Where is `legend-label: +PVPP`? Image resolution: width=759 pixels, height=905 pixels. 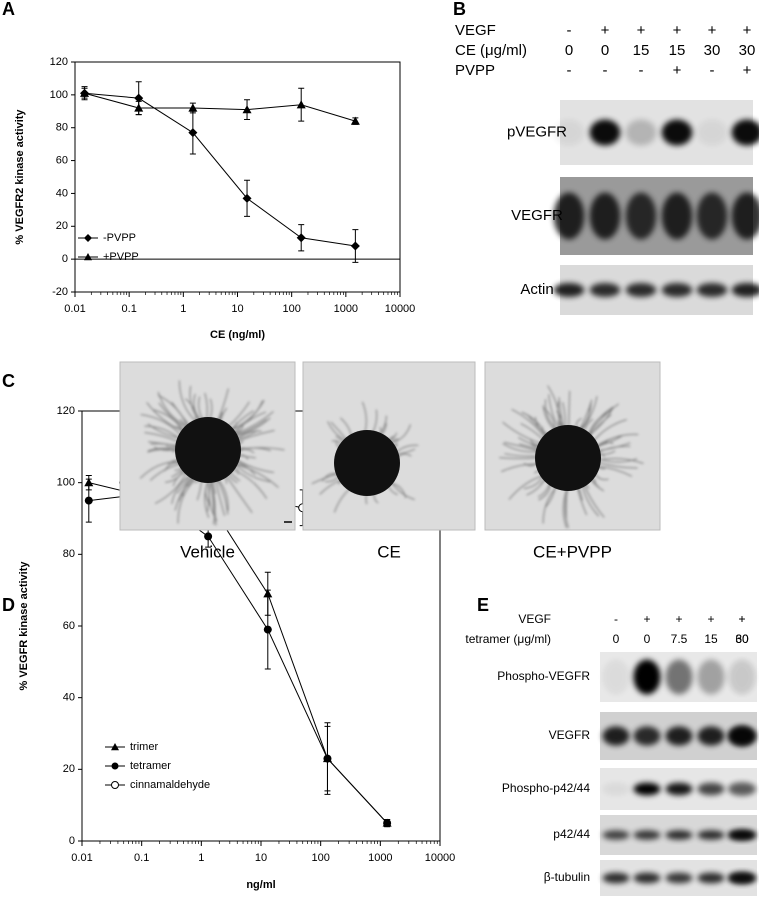
legend-label: +PVPP is located at coordinates (121, 257).